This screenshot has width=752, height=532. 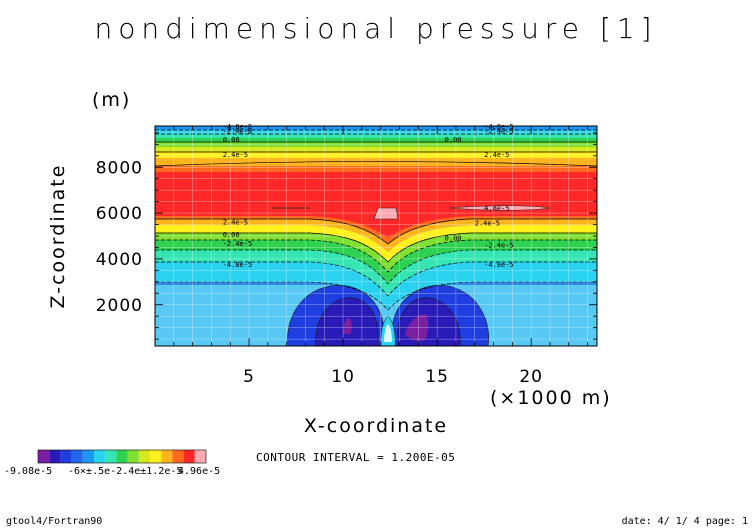 What do you see at coordinates (393, 377) in the screenshot?
I see `x-tick-labels: 5 10 15 20` at bounding box center [393, 377].